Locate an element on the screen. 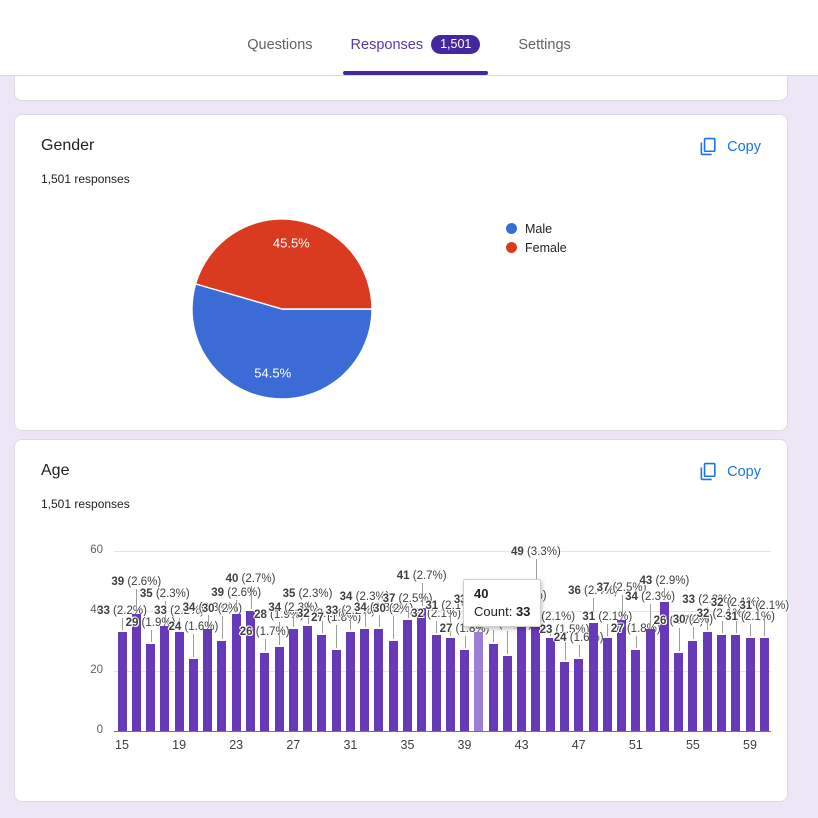 This screenshot has height=818, width=818. male-legend-label: Male is located at coordinates (539, 228).